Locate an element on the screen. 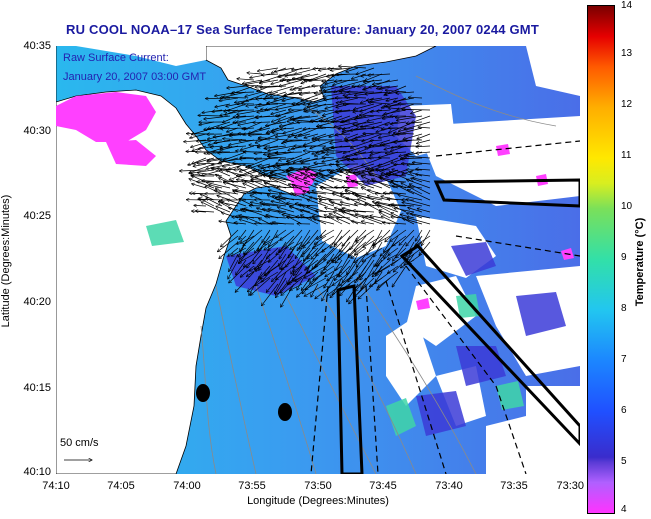  colorbar-tick: 4 is located at coordinates (624, 509).